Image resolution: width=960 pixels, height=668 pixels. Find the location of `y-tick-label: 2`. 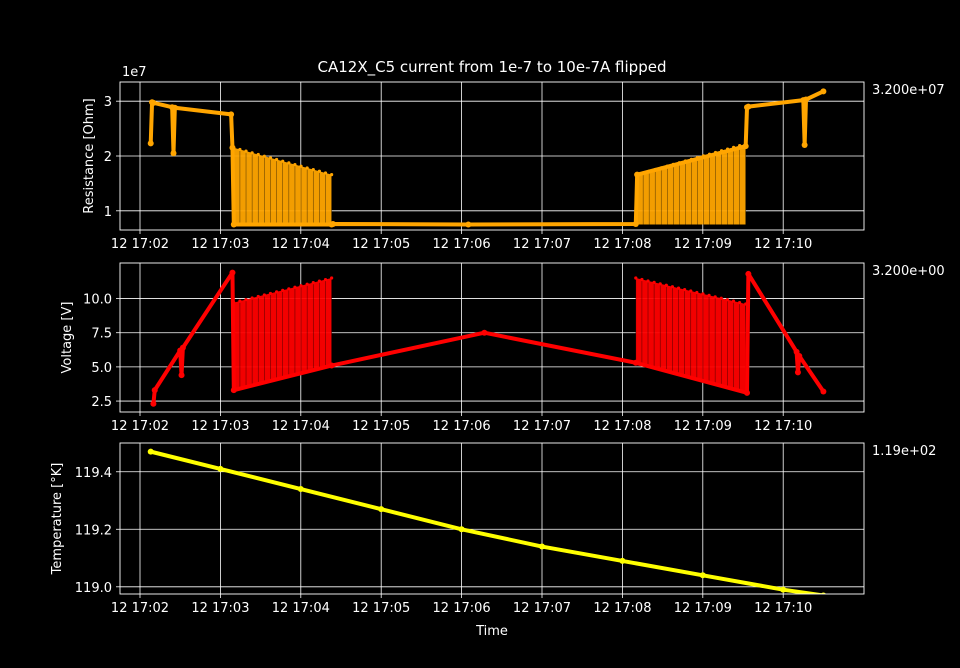

y-tick-label: 2 is located at coordinates (108, 157).